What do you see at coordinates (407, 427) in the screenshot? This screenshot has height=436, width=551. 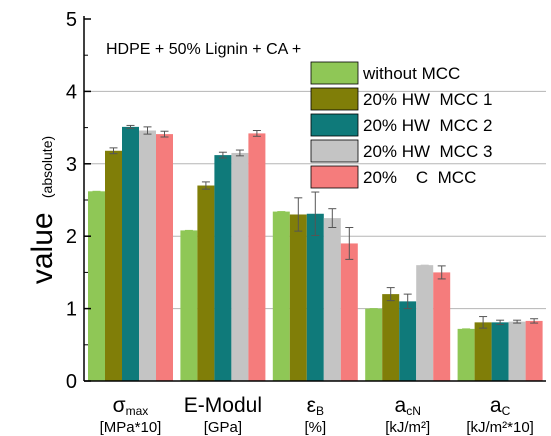 I see `x-category-unit: [kJ/m²]` at bounding box center [407, 427].